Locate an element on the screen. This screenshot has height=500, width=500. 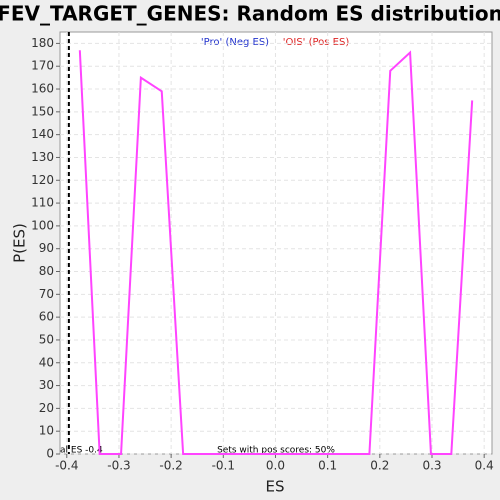
y-tick-label: 10 is located at coordinates (46, 431).